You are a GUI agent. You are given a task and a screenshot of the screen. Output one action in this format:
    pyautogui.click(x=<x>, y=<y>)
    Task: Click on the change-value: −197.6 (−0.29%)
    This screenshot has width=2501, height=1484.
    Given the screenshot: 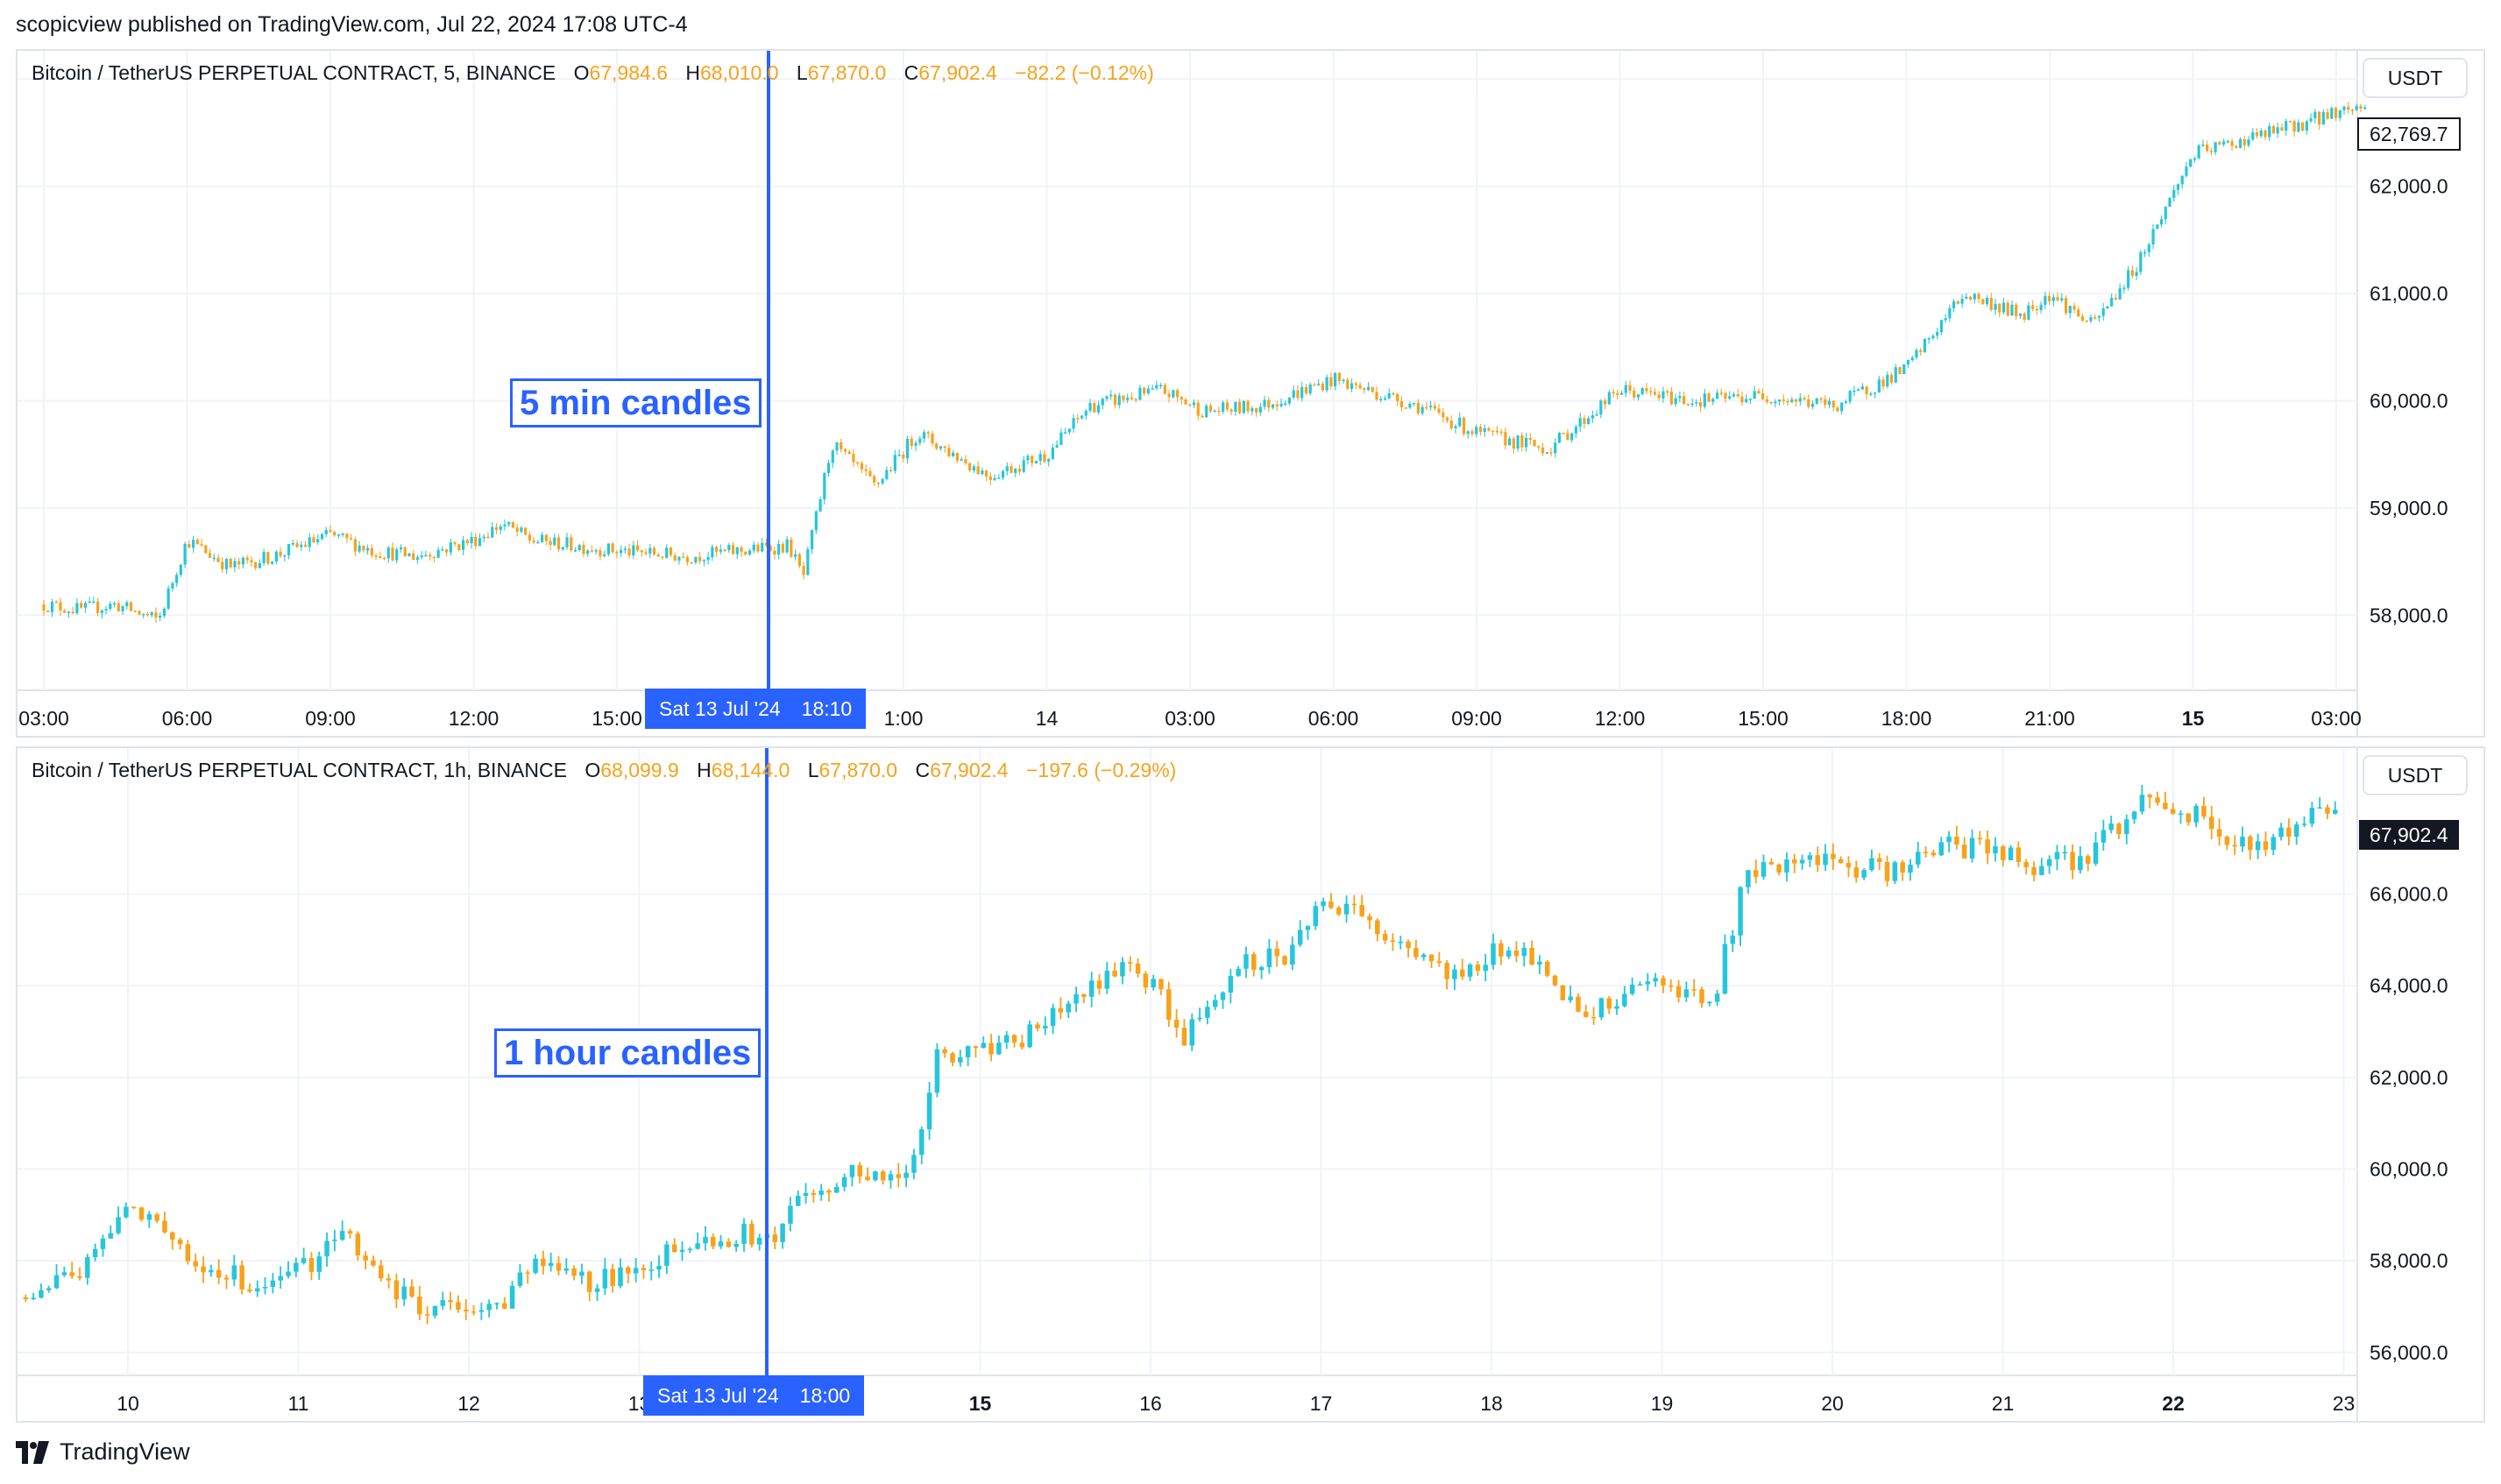 What is the action you would take?
    pyautogui.click(x=1101, y=770)
    